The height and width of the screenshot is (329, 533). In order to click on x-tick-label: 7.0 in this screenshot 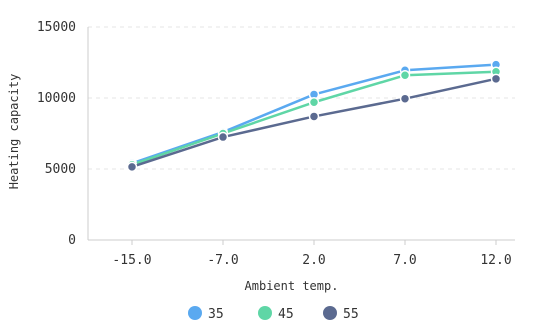, I will do `click(404, 260)`.